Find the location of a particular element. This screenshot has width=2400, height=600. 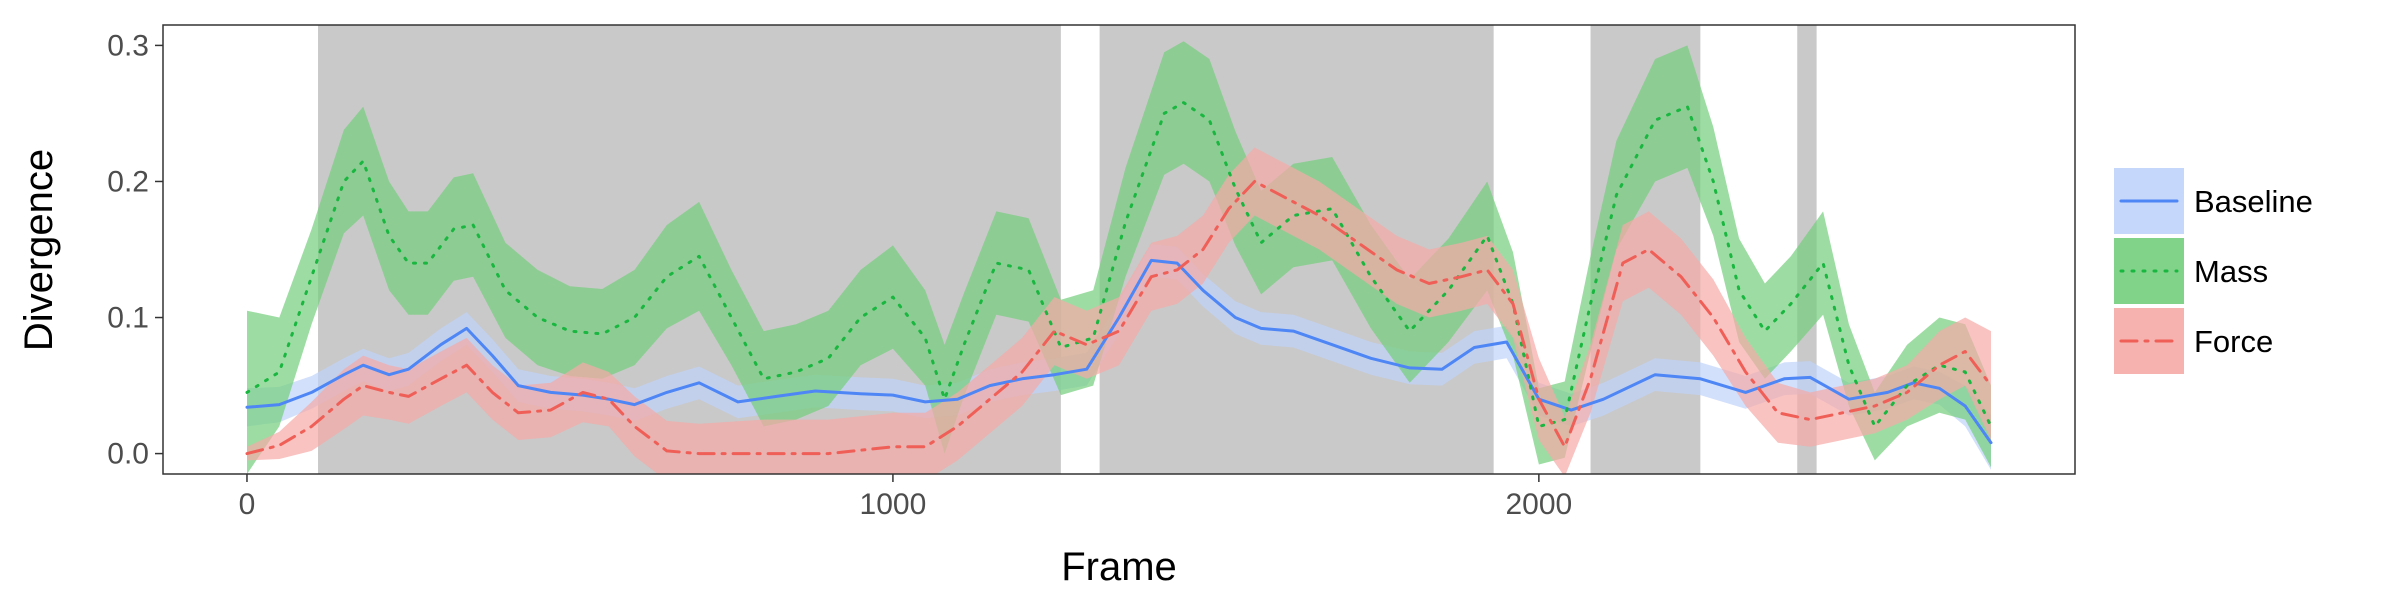

x-axis: 0 1000 2000 is located at coordinates (905, 497).